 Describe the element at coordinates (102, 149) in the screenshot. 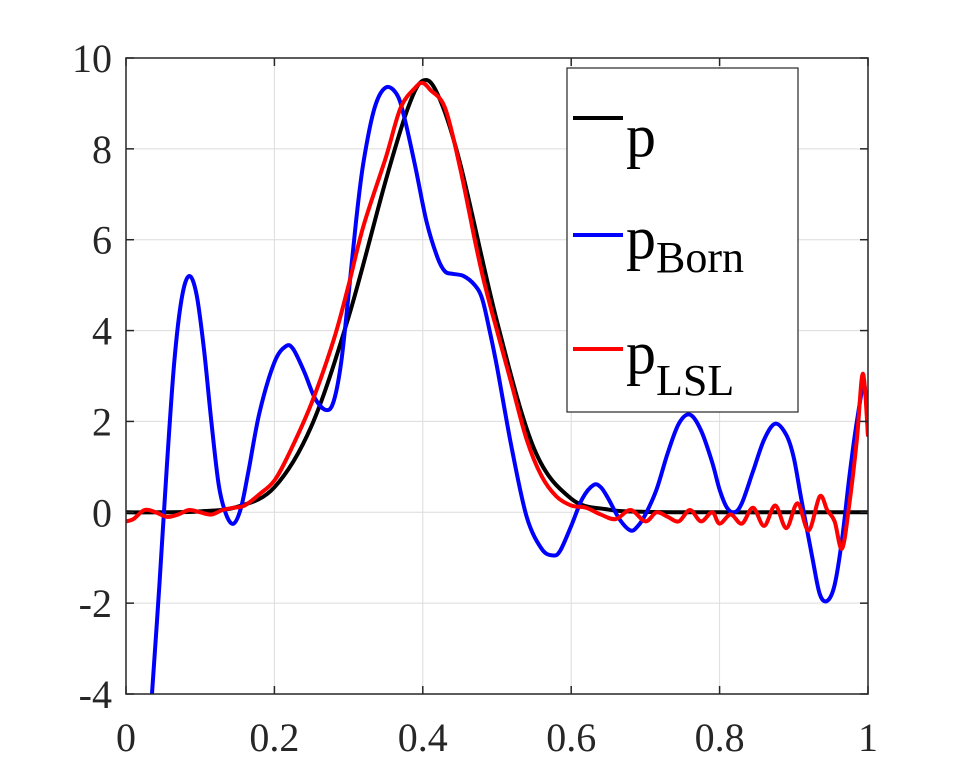

I see `y-tick-label-6: 8` at that location.